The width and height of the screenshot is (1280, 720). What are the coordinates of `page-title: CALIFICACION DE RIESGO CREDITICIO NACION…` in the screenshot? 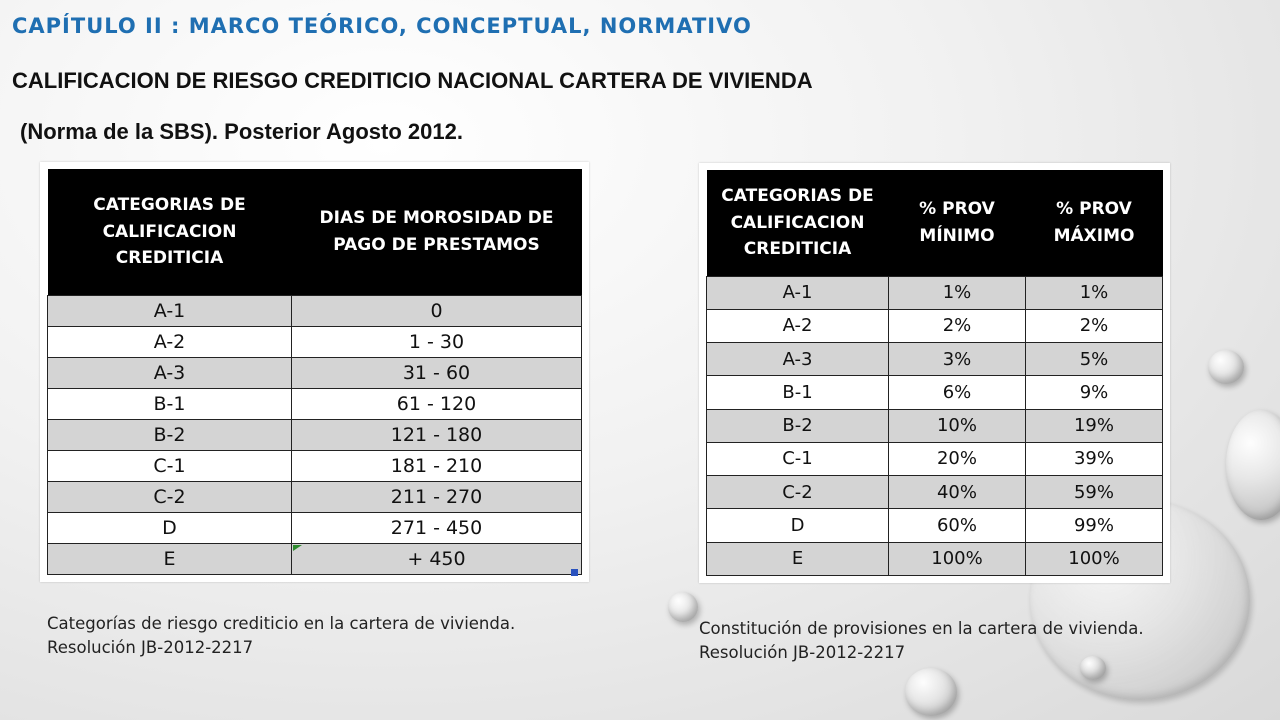 It's located at (412, 80).